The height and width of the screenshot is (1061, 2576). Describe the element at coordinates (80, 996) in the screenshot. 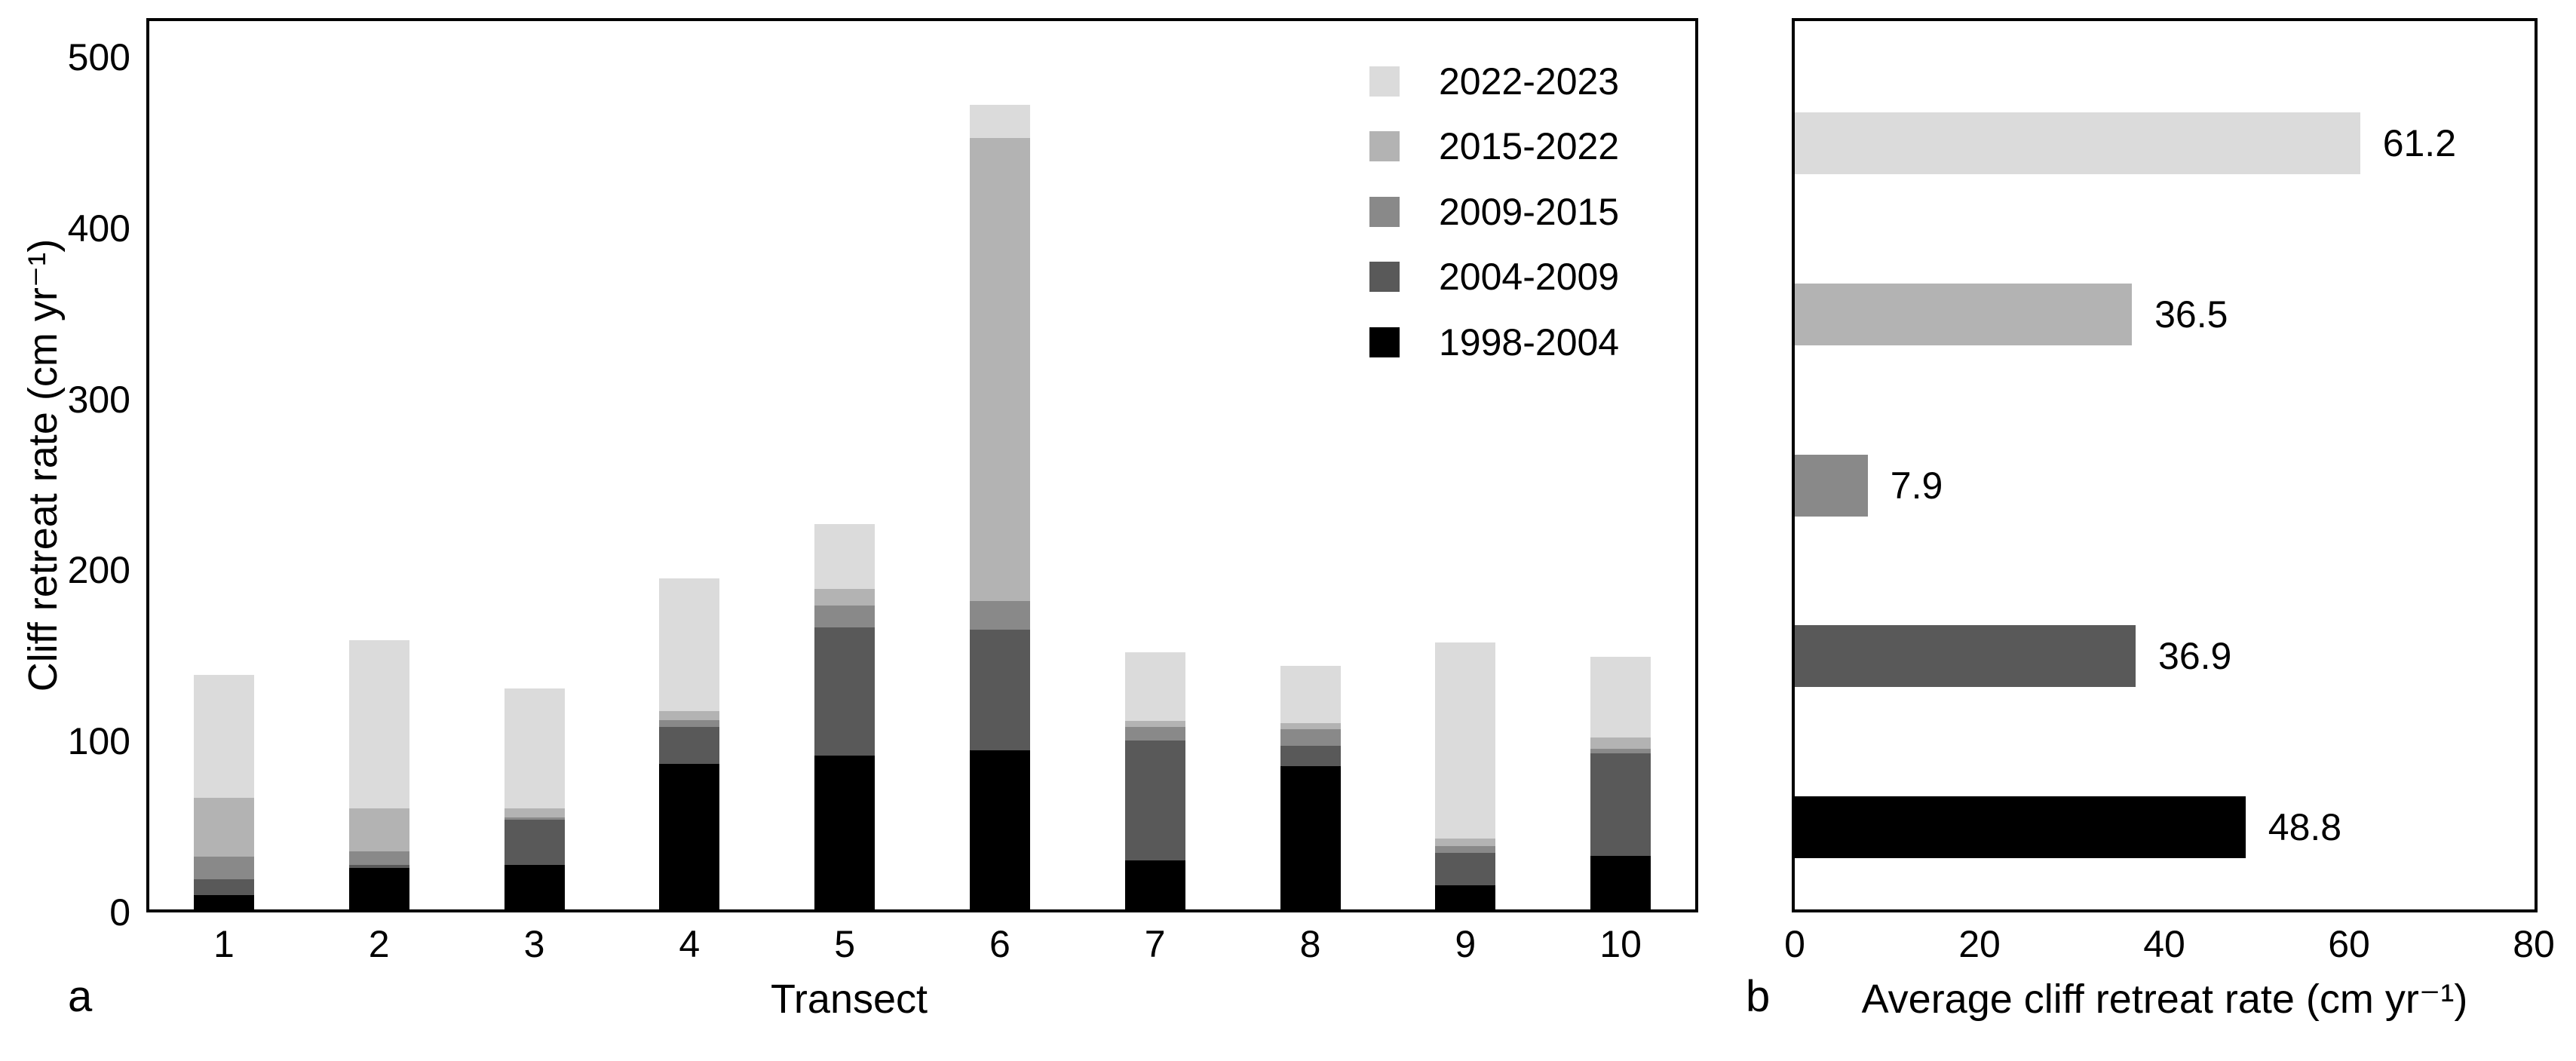

I see `panel-a-letter: a` at that location.